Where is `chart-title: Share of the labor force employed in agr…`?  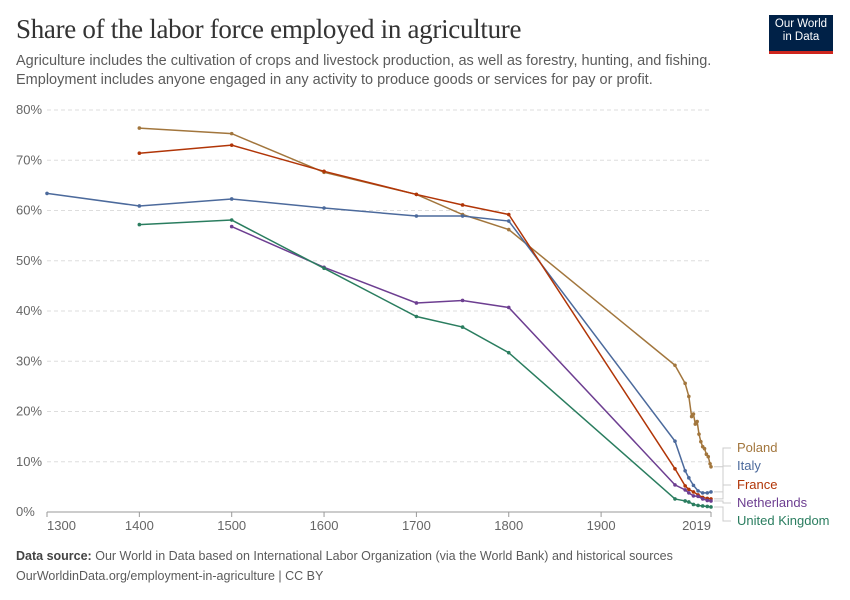 chart-title: Share of the labor force employed in agr… is located at coordinates (269, 29).